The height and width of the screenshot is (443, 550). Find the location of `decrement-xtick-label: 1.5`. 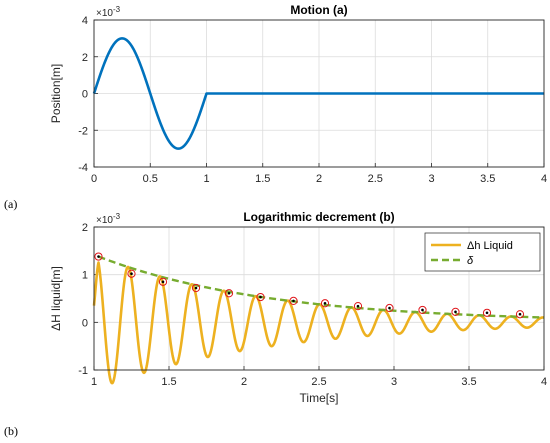

decrement-xtick-label: 1.5 is located at coordinates (168, 382).